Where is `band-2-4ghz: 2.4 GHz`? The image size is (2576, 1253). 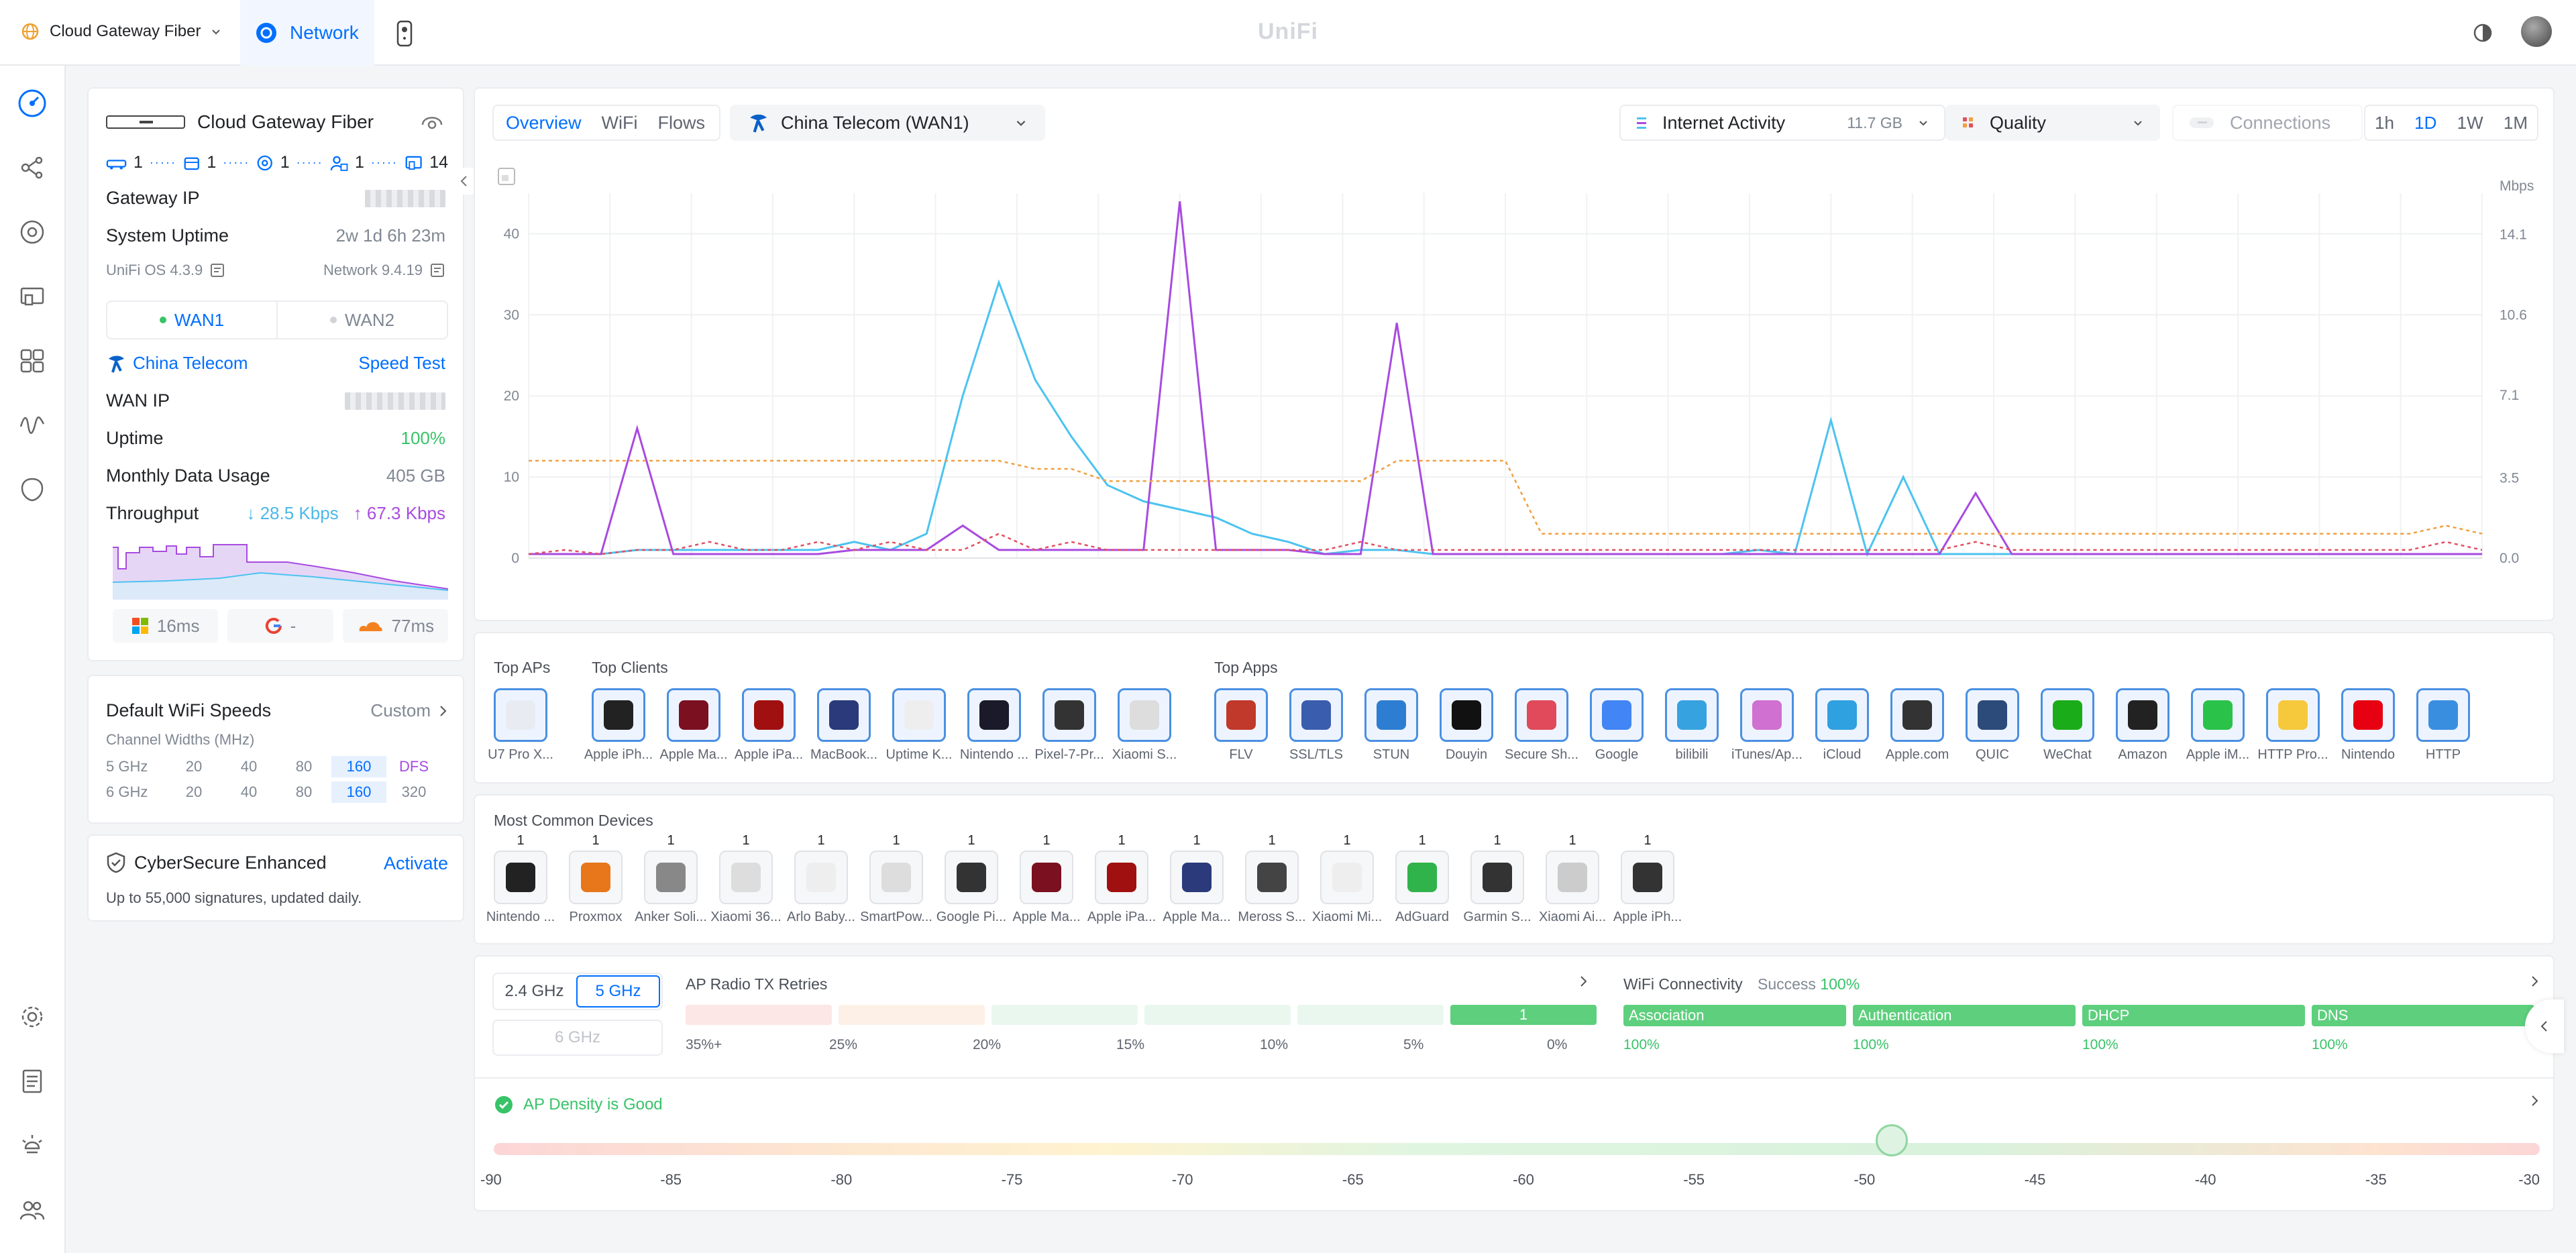
band-2-4ghz: 2.4 GHz is located at coordinates (534, 991).